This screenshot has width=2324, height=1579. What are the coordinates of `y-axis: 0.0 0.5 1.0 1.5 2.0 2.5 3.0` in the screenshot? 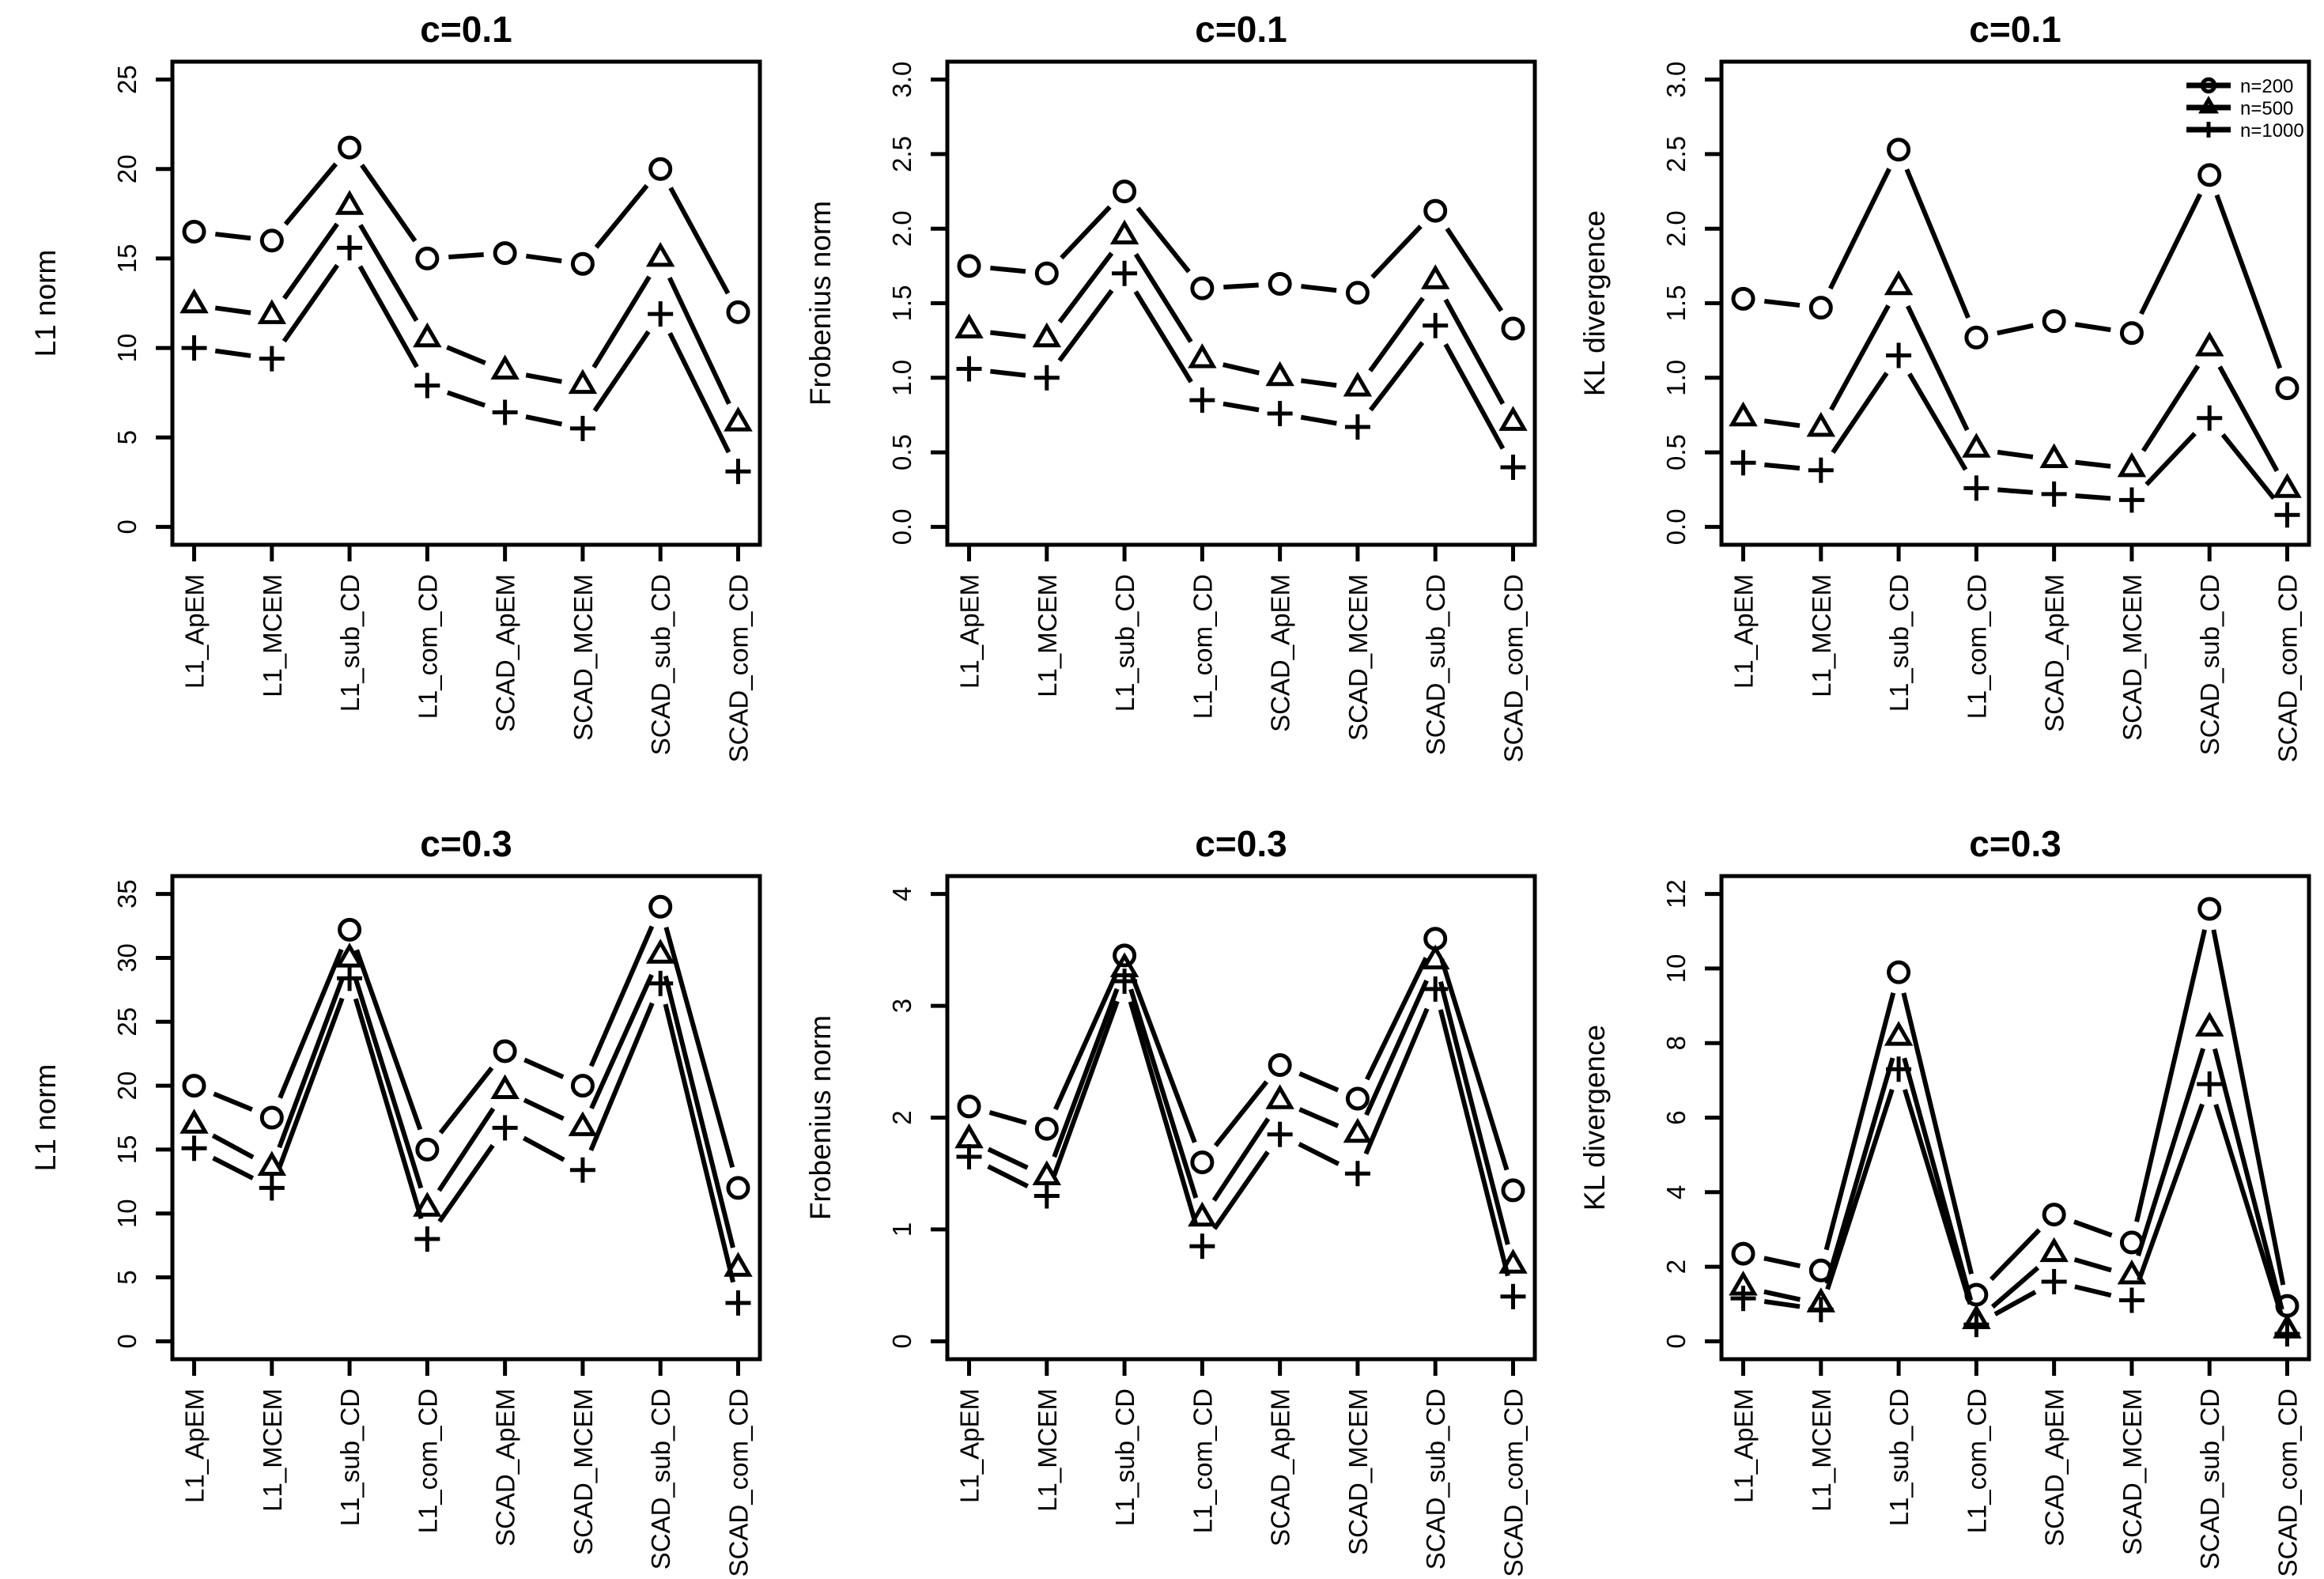 It's located at (1691, 303).